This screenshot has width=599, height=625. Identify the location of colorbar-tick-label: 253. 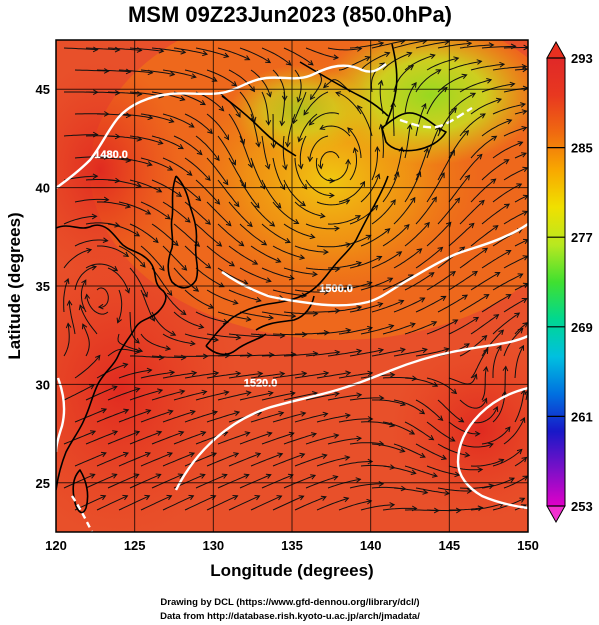
(582, 506).